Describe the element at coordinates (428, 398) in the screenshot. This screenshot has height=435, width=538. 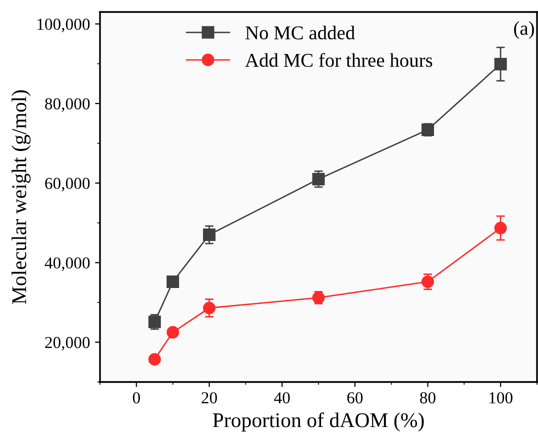
I see `x-tick-label: 80` at that location.